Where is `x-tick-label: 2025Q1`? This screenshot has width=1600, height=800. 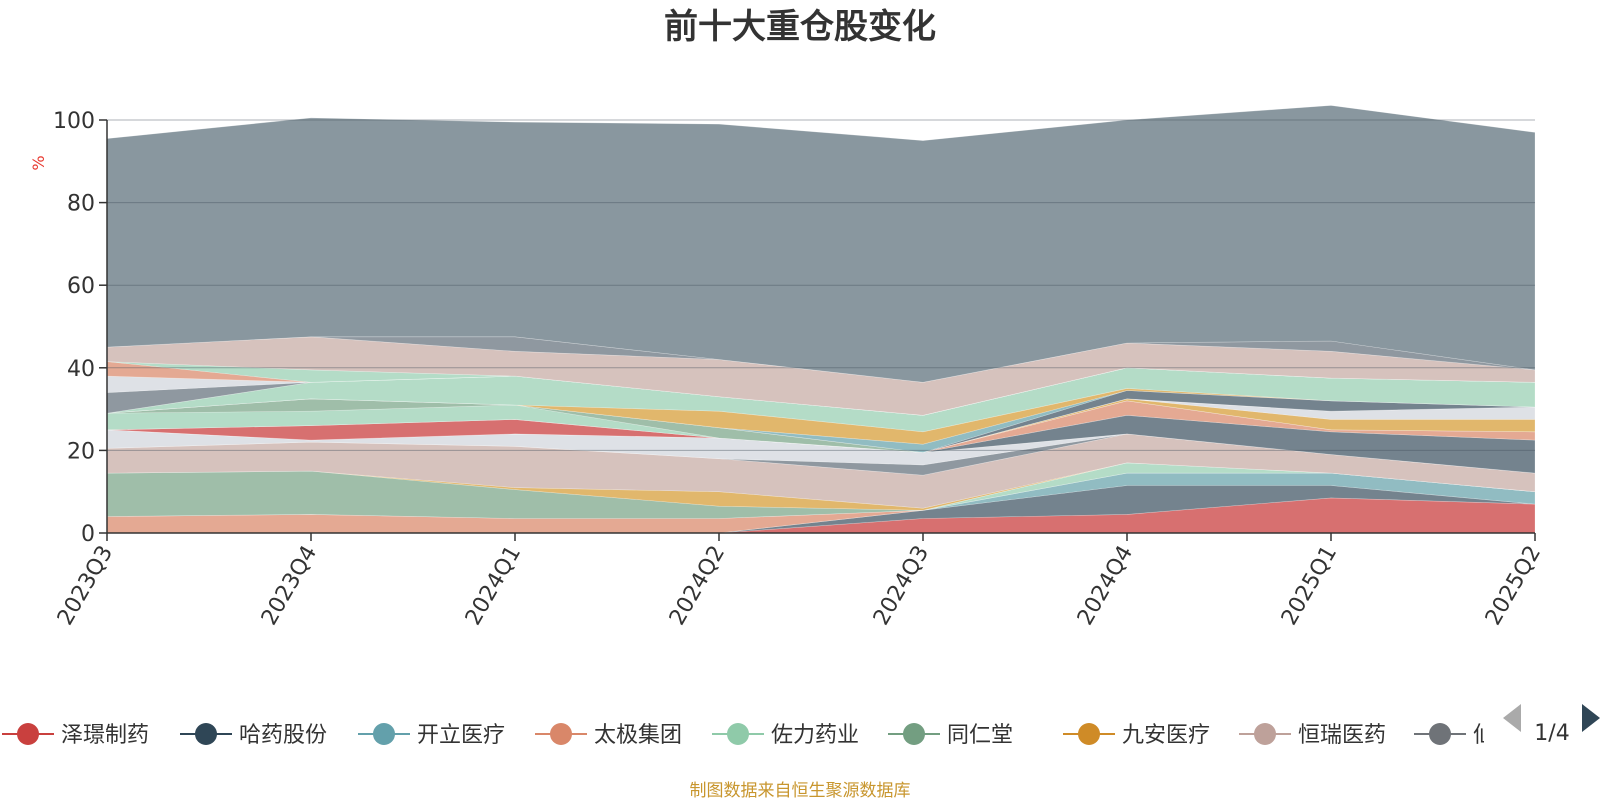 x-tick-label: 2025Q1 is located at coordinates (1309, 586).